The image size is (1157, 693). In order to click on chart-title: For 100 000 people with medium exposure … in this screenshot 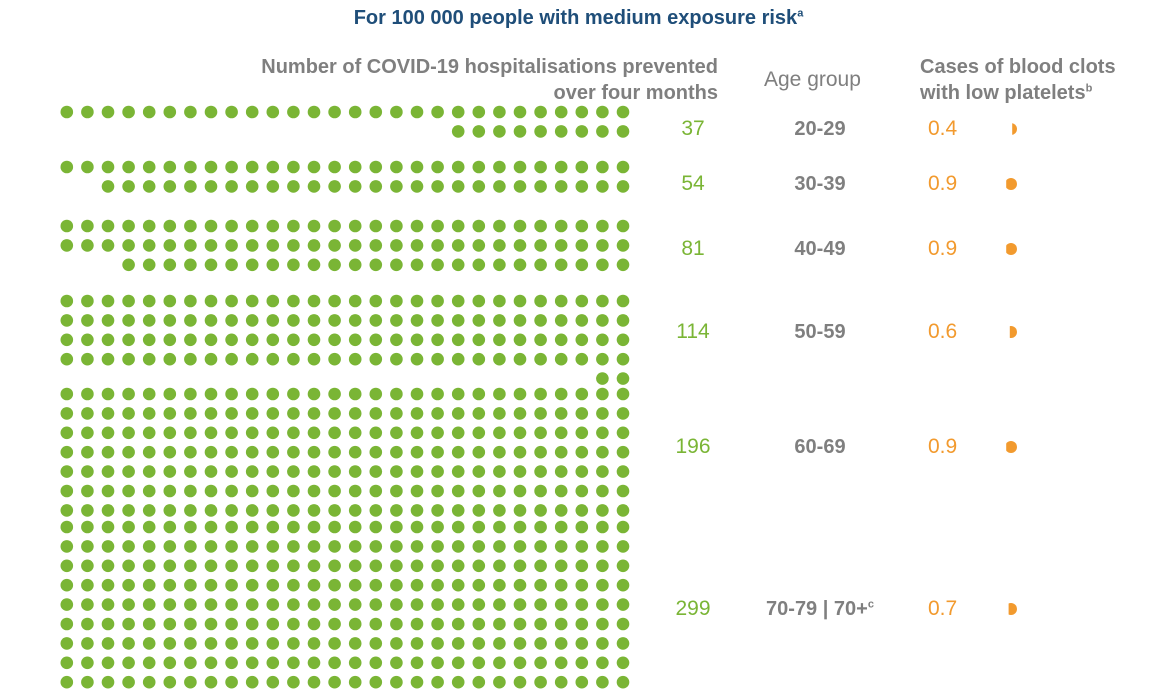, I will do `click(578, 18)`.